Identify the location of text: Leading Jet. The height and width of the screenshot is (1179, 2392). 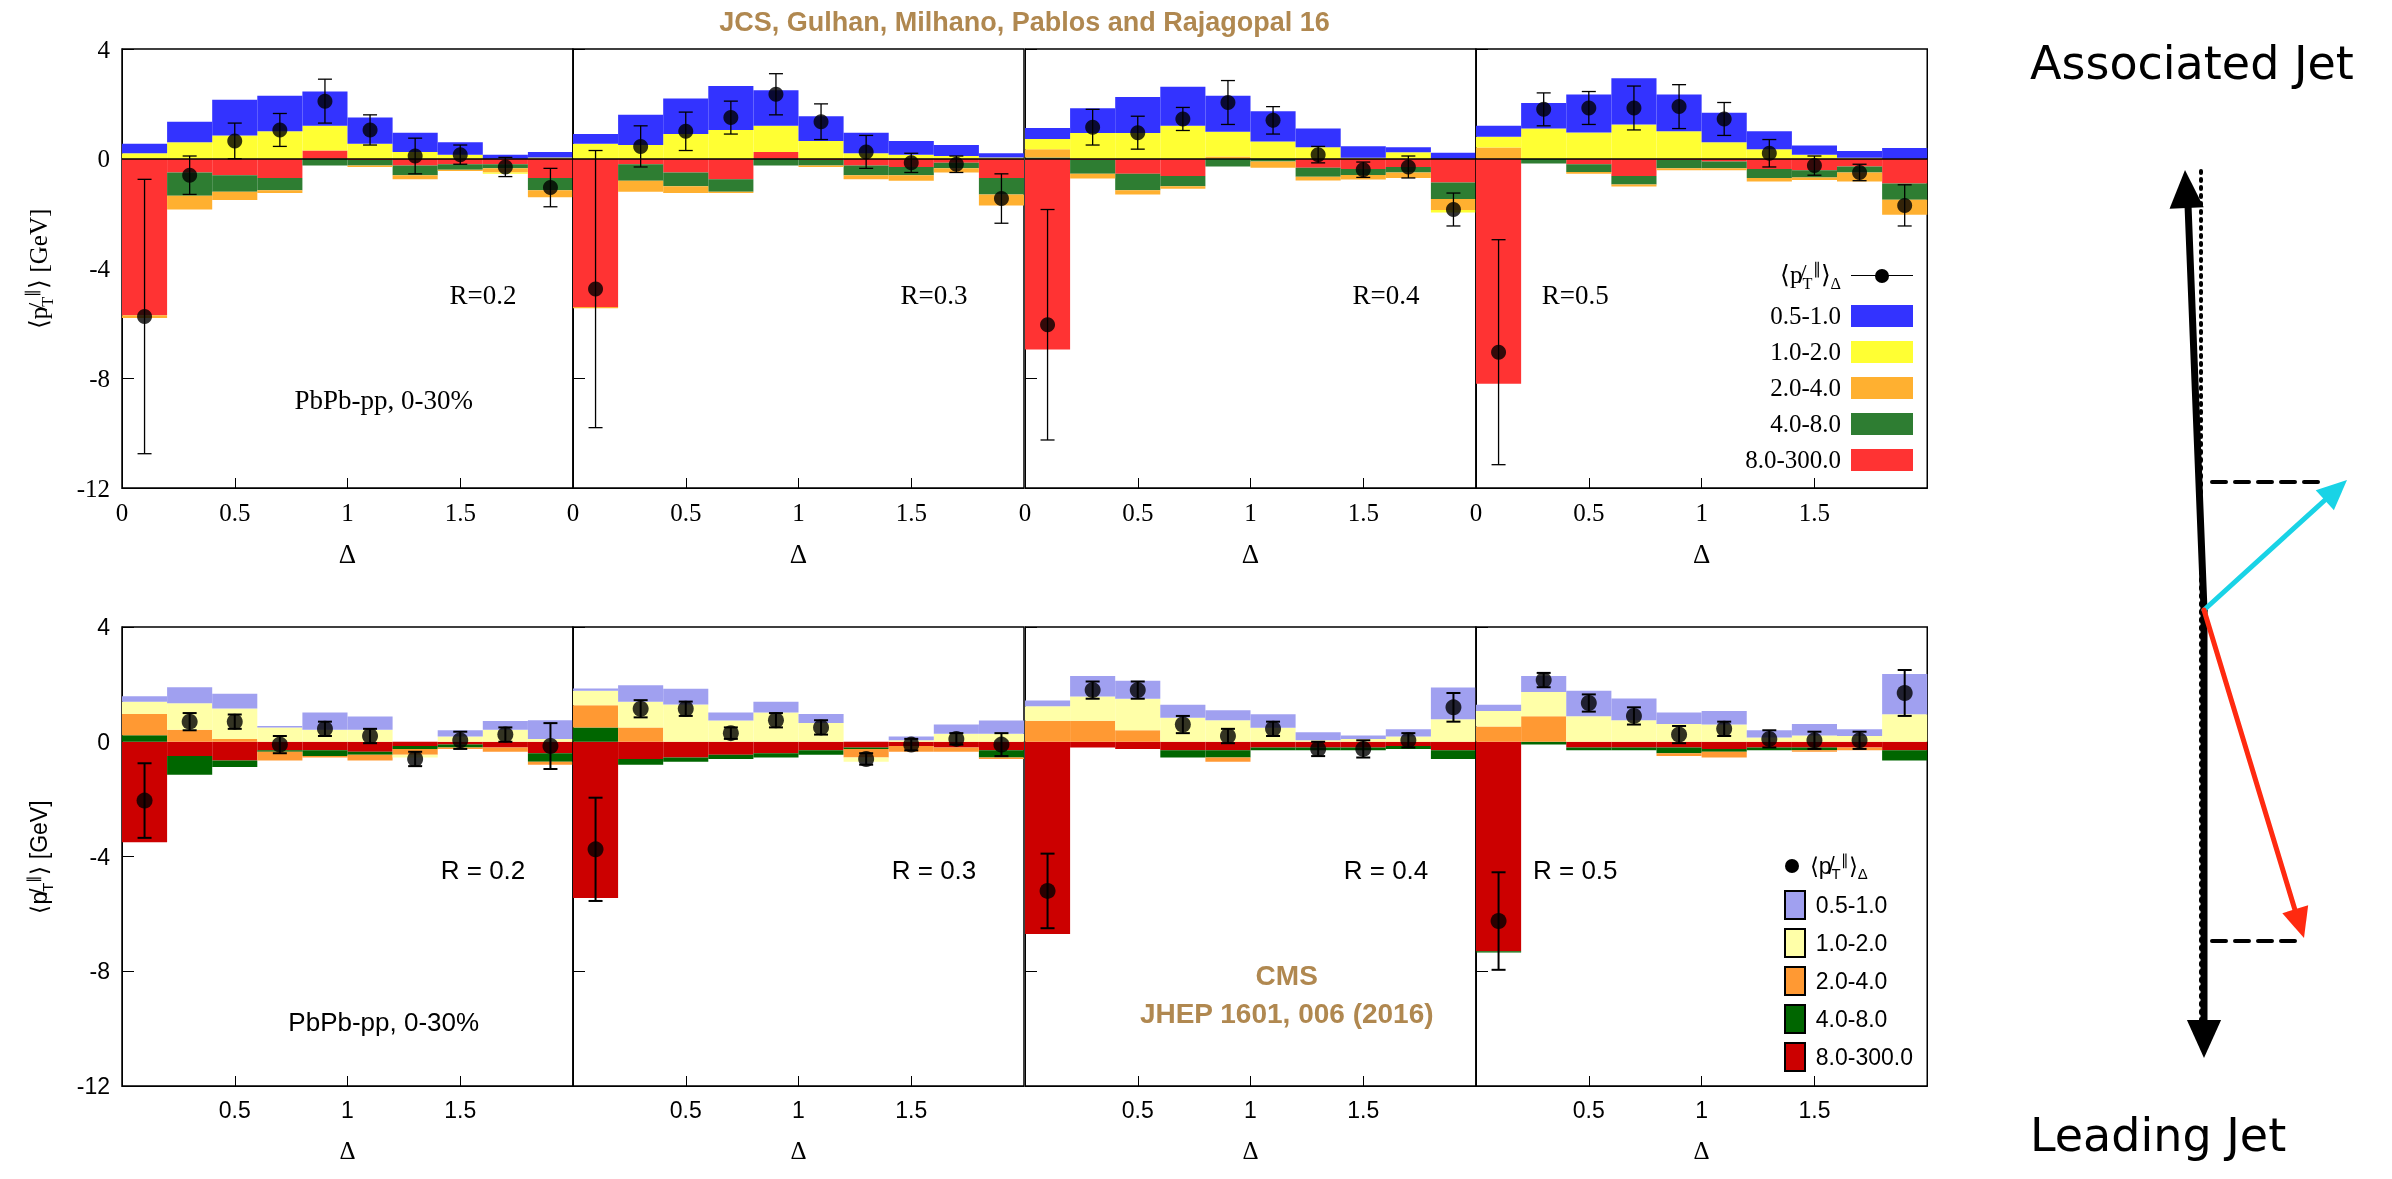
(2158, 1135).